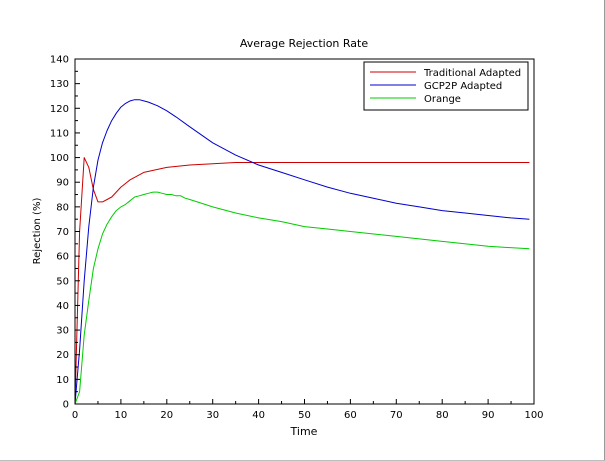  I want to click on x-tick-label: 50, so click(304, 415).